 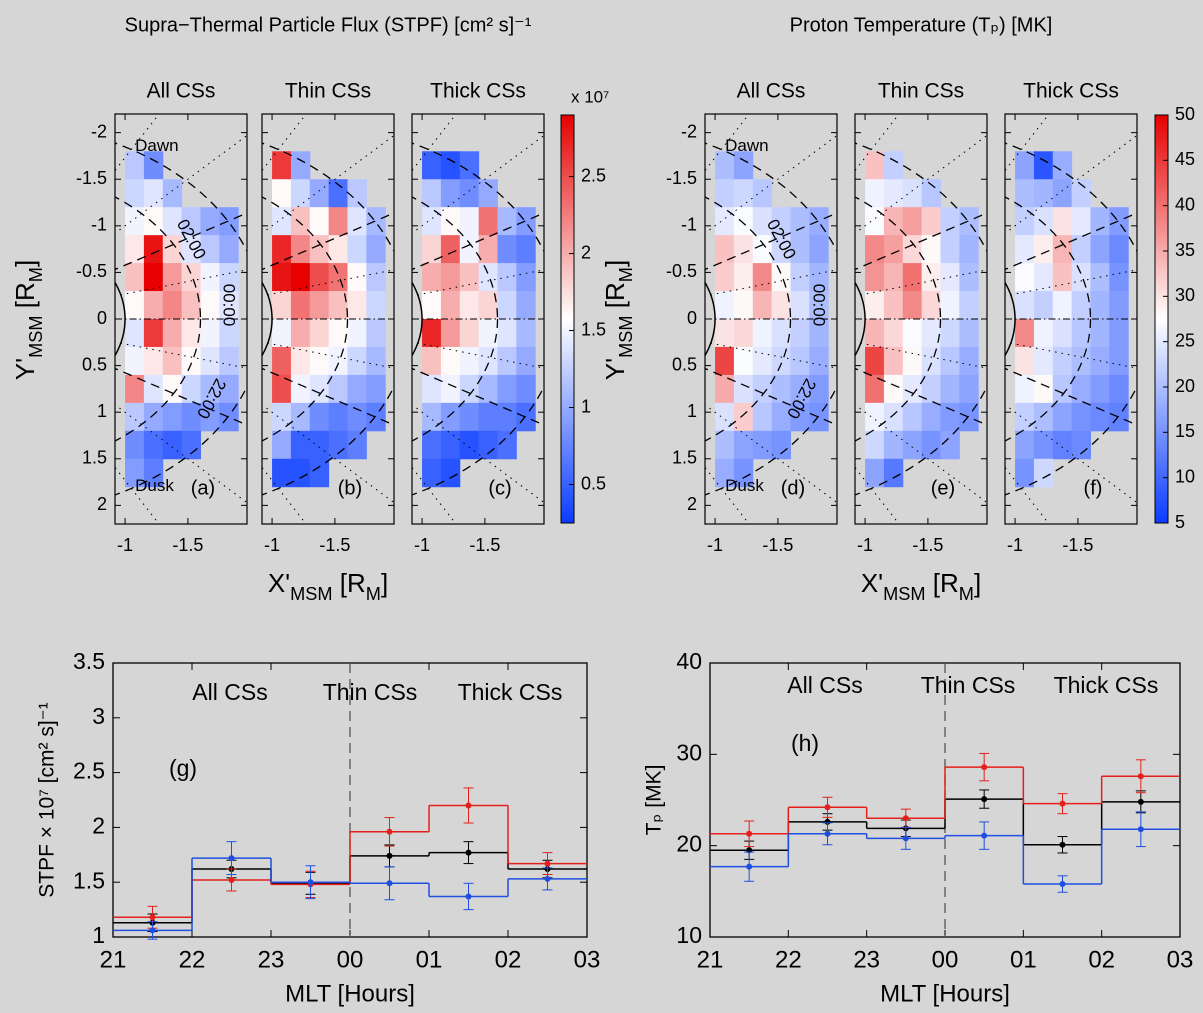 I want to click on x-tick-label: 21, so click(x=113, y=959).